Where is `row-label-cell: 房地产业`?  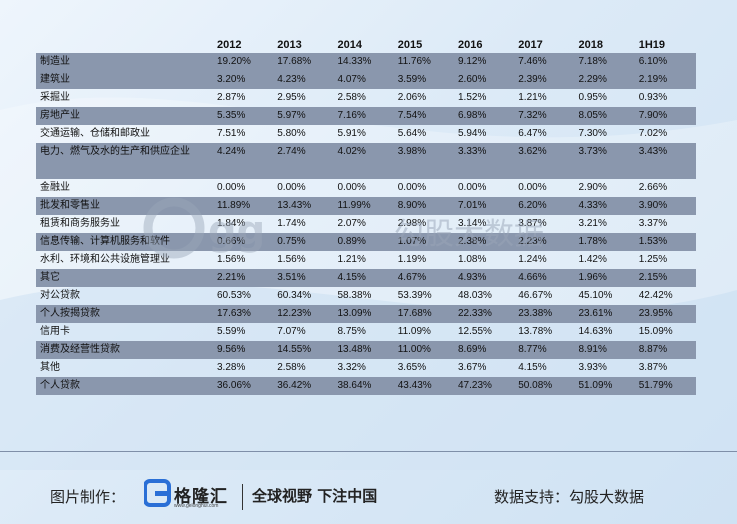 row-label-cell: 房地产业 is located at coordinates (125, 116).